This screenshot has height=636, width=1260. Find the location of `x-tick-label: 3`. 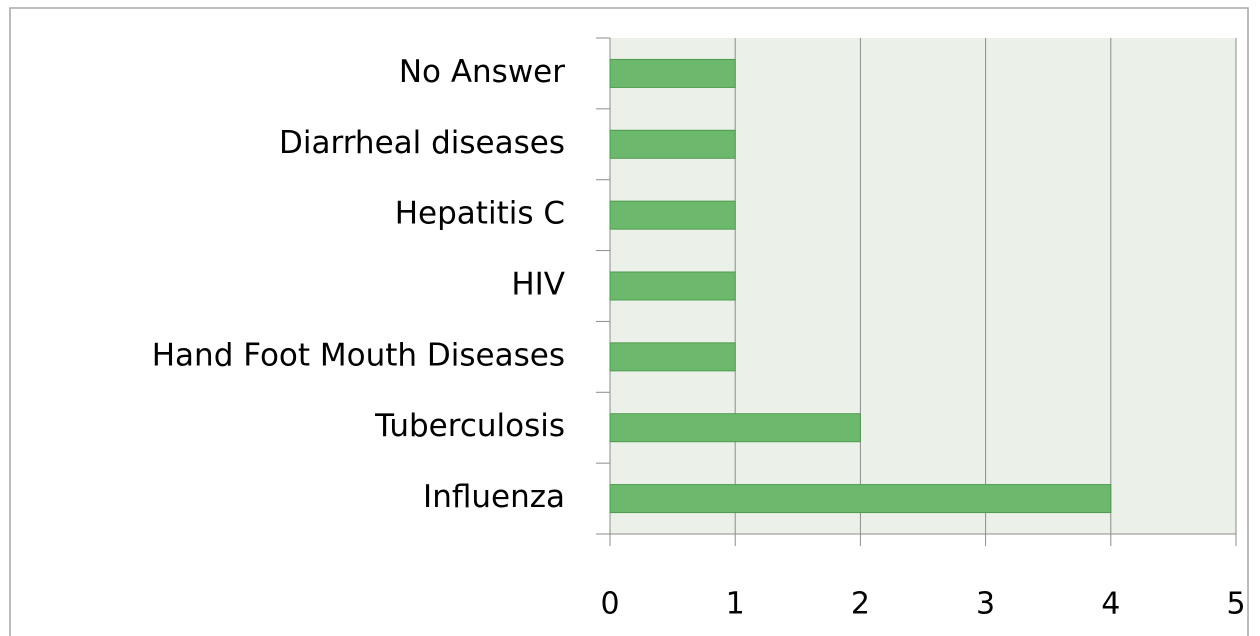

x-tick-label: 3 is located at coordinates (985, 604).